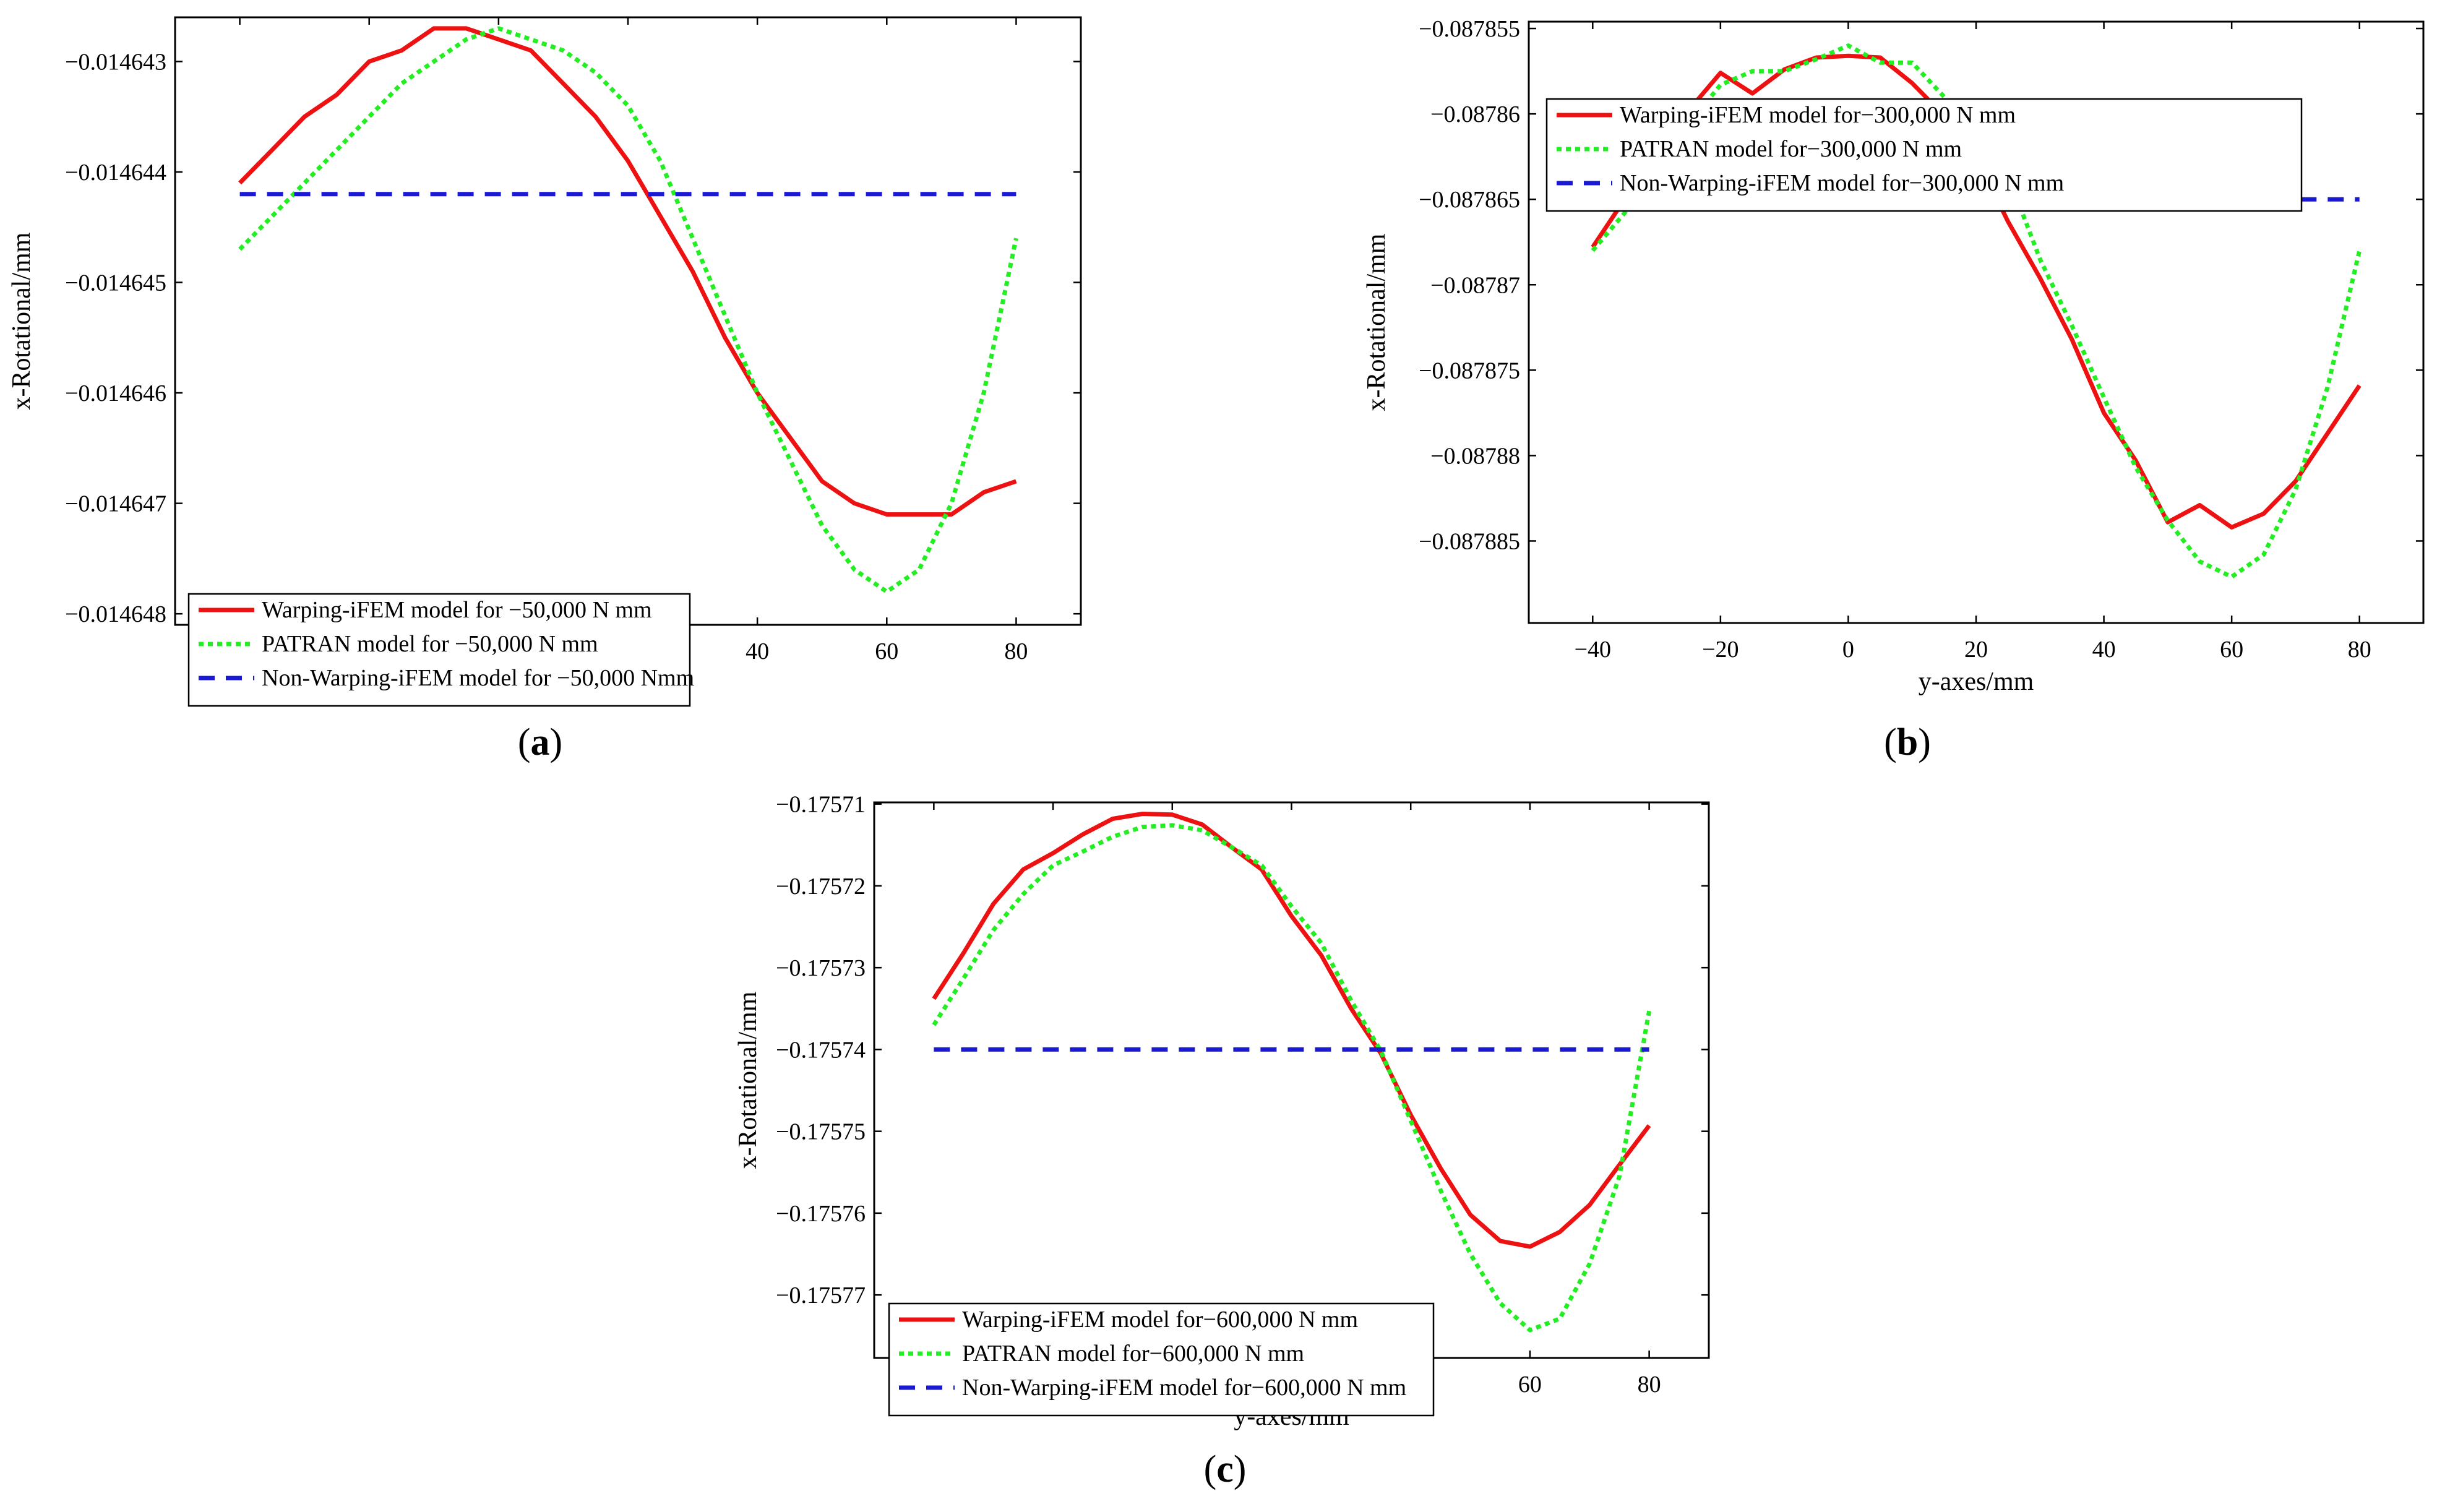 This screenshot has width=2437, height=1512. Describe the element at coordinates (1976, 650) in the screenshot. I see `x-tick-label: 20` at that location.